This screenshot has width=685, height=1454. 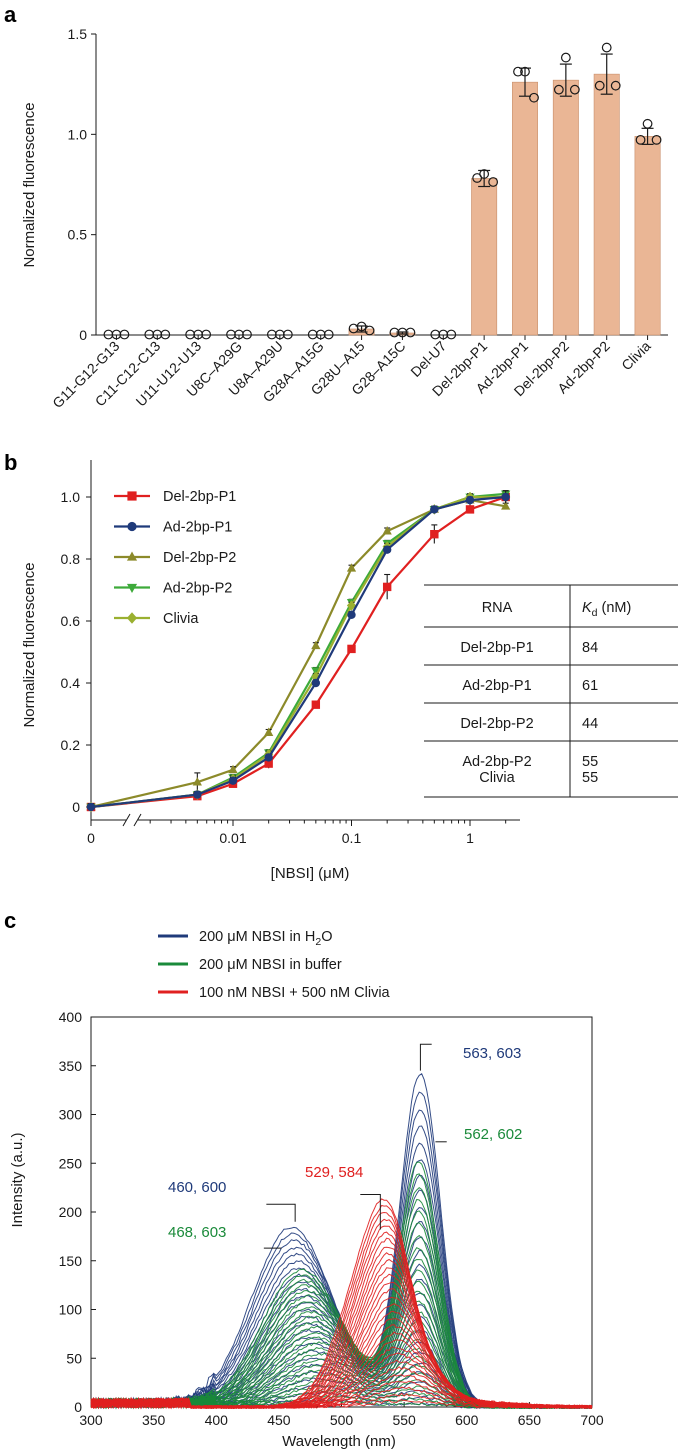 I want to click on panel-b-table-rna: Del-2bp-P1, so click(x=496, y=648).